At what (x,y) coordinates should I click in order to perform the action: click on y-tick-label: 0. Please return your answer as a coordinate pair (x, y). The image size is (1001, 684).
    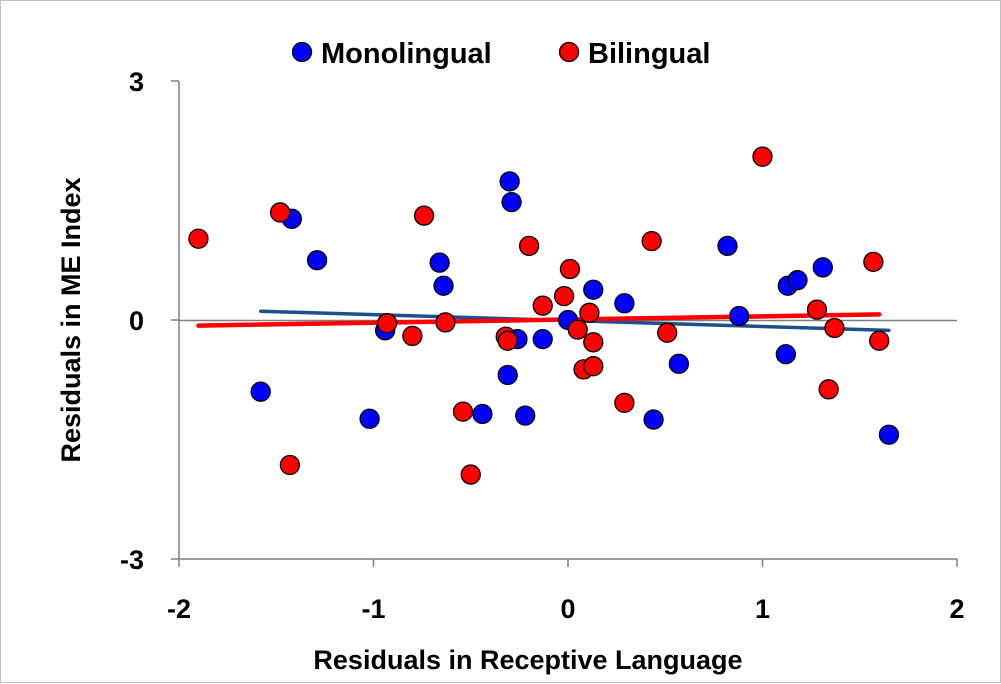
    Looking at the image, I should click on (136, 321).